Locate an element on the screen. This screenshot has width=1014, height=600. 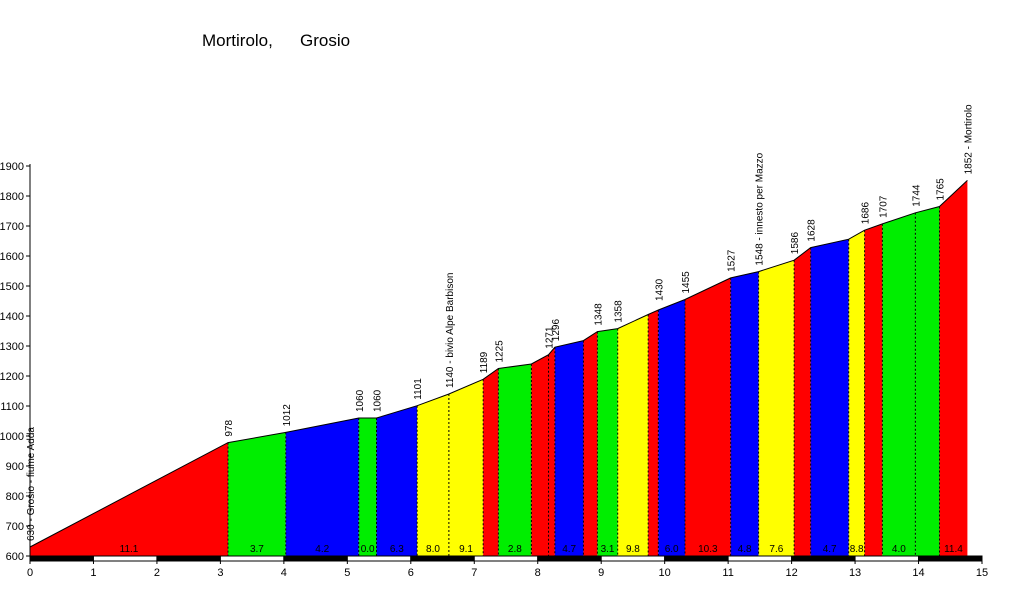
y-tick-label: 1000 is located at coordinates (12, 437).